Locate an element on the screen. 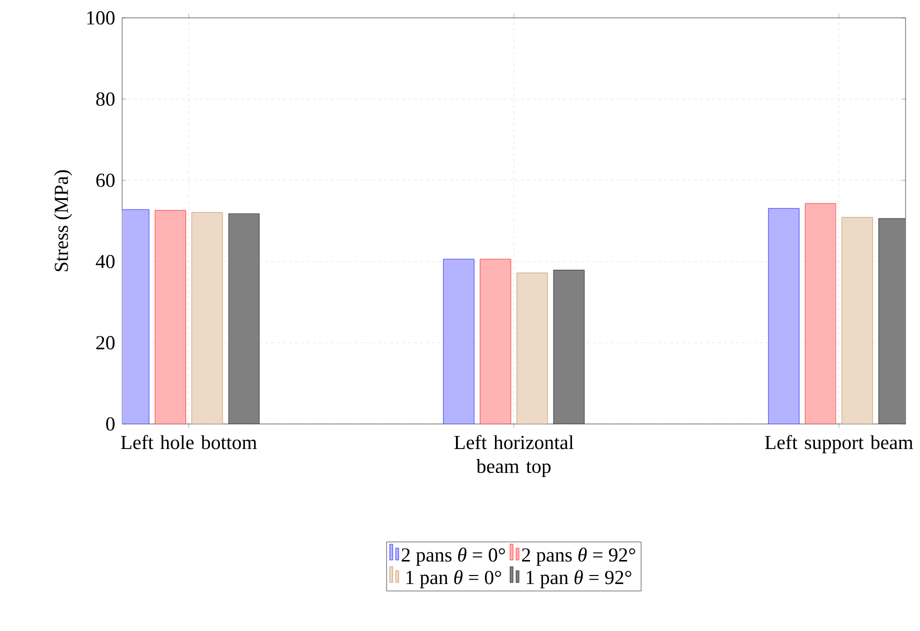 The height and width of the screenshot is (631, 920). legend-label: 2 pans θ = 0° is located at coordinates (453, 557).